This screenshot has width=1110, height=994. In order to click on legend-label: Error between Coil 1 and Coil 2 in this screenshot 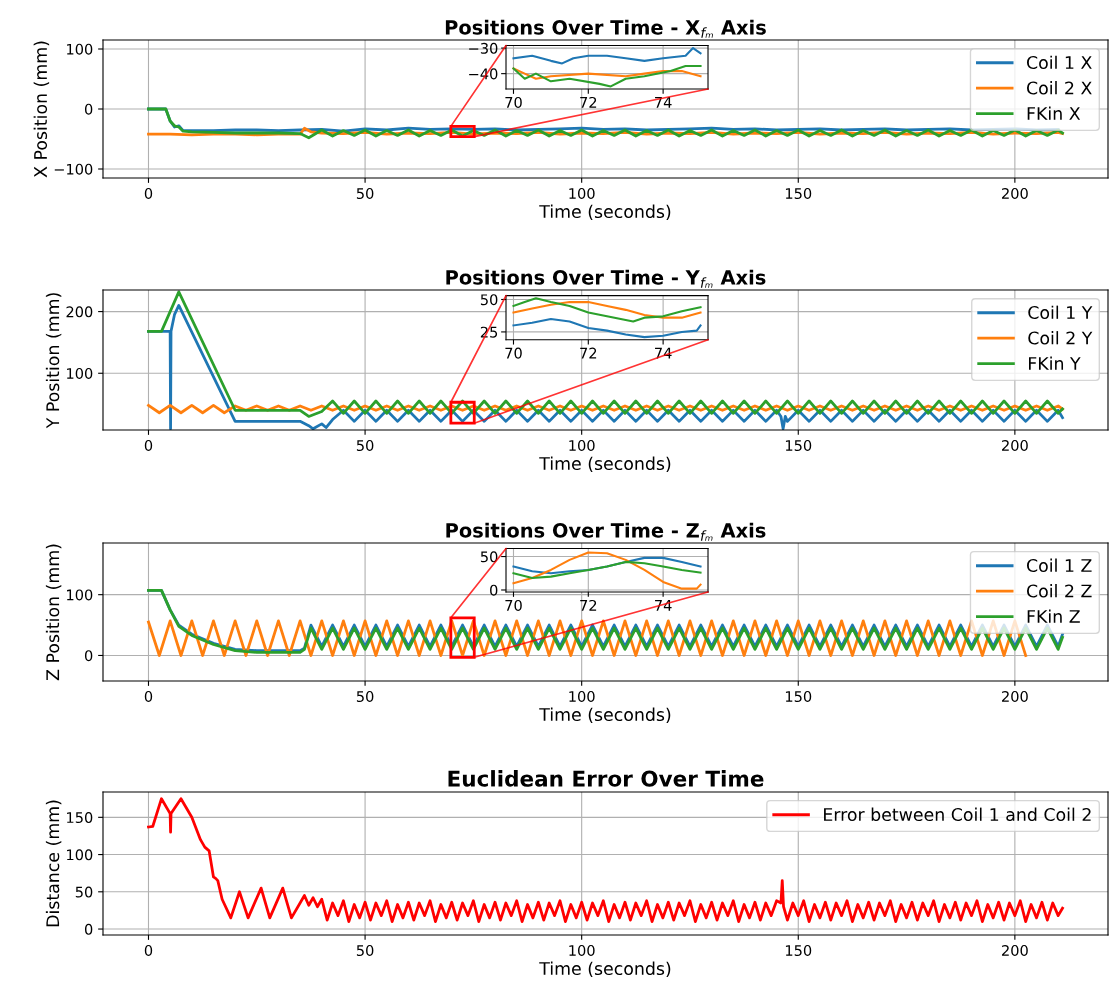, I will do `click(957, 814)`.